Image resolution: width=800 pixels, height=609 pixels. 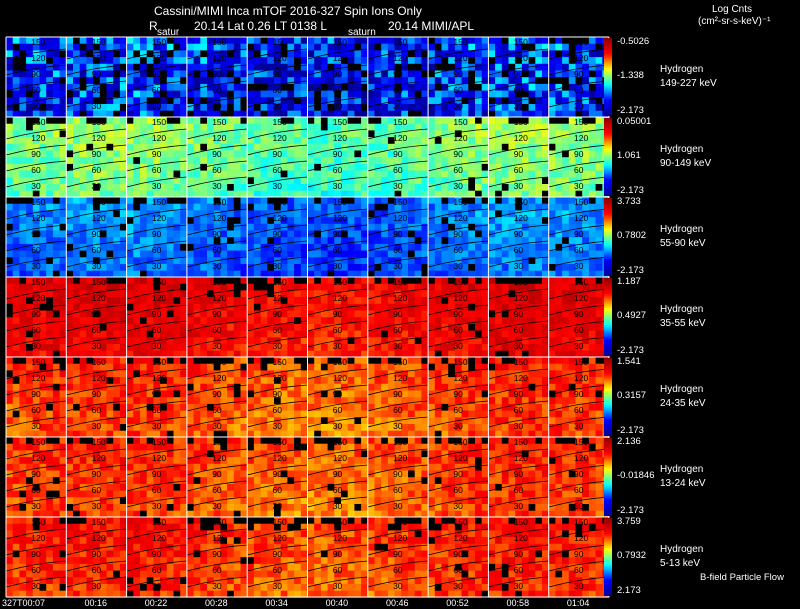 What do you see at coordinates (362, 32) in the screenshot?
I see `saturn-marker-2: saturn` at bounding box center [362, 32].